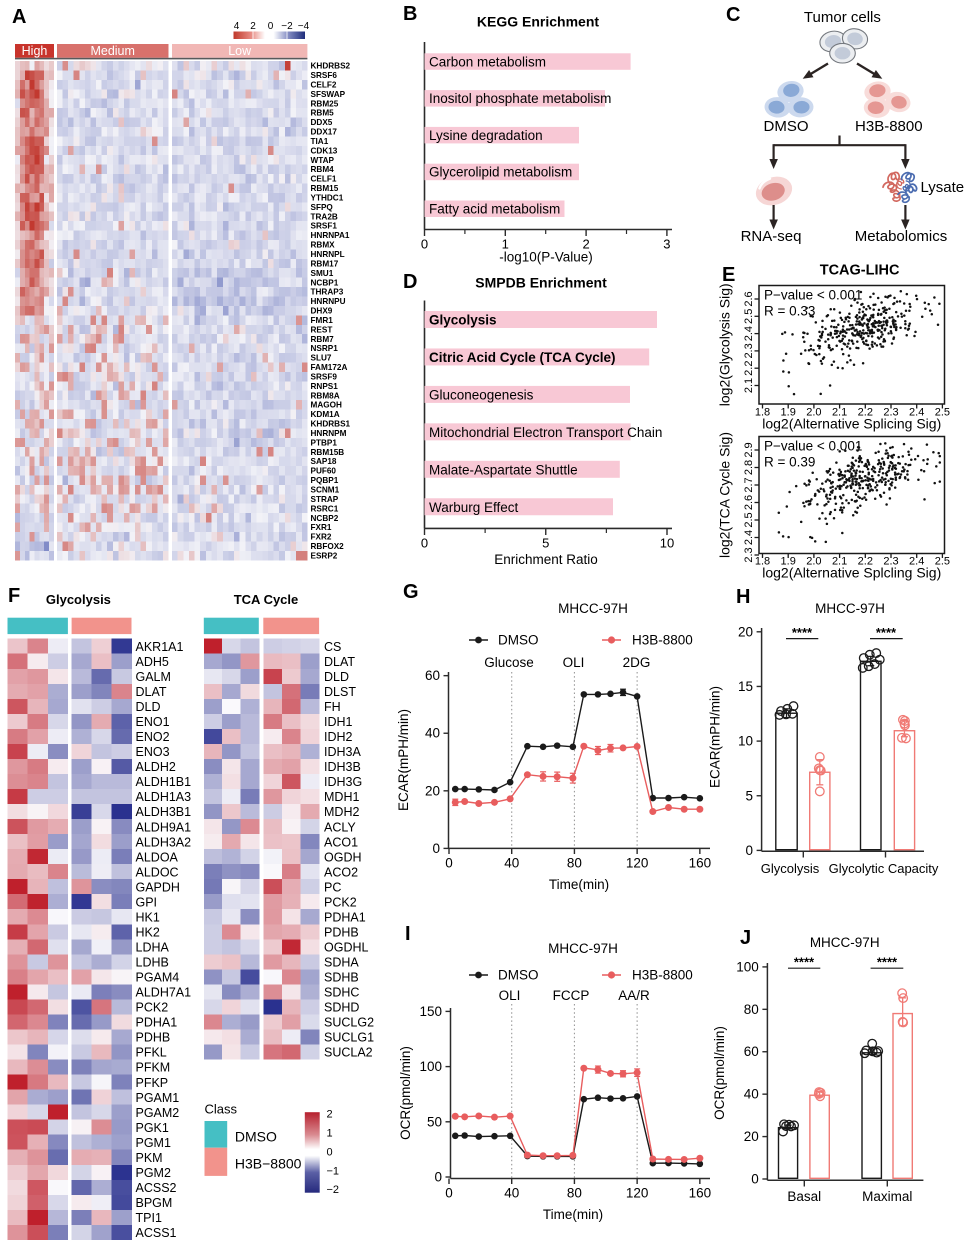 The image size is (969, 1258). What do you see at coordinates (813, 413) in the screenshot?
I see `svg-text: 2.0` at bounding box center [813, 413].